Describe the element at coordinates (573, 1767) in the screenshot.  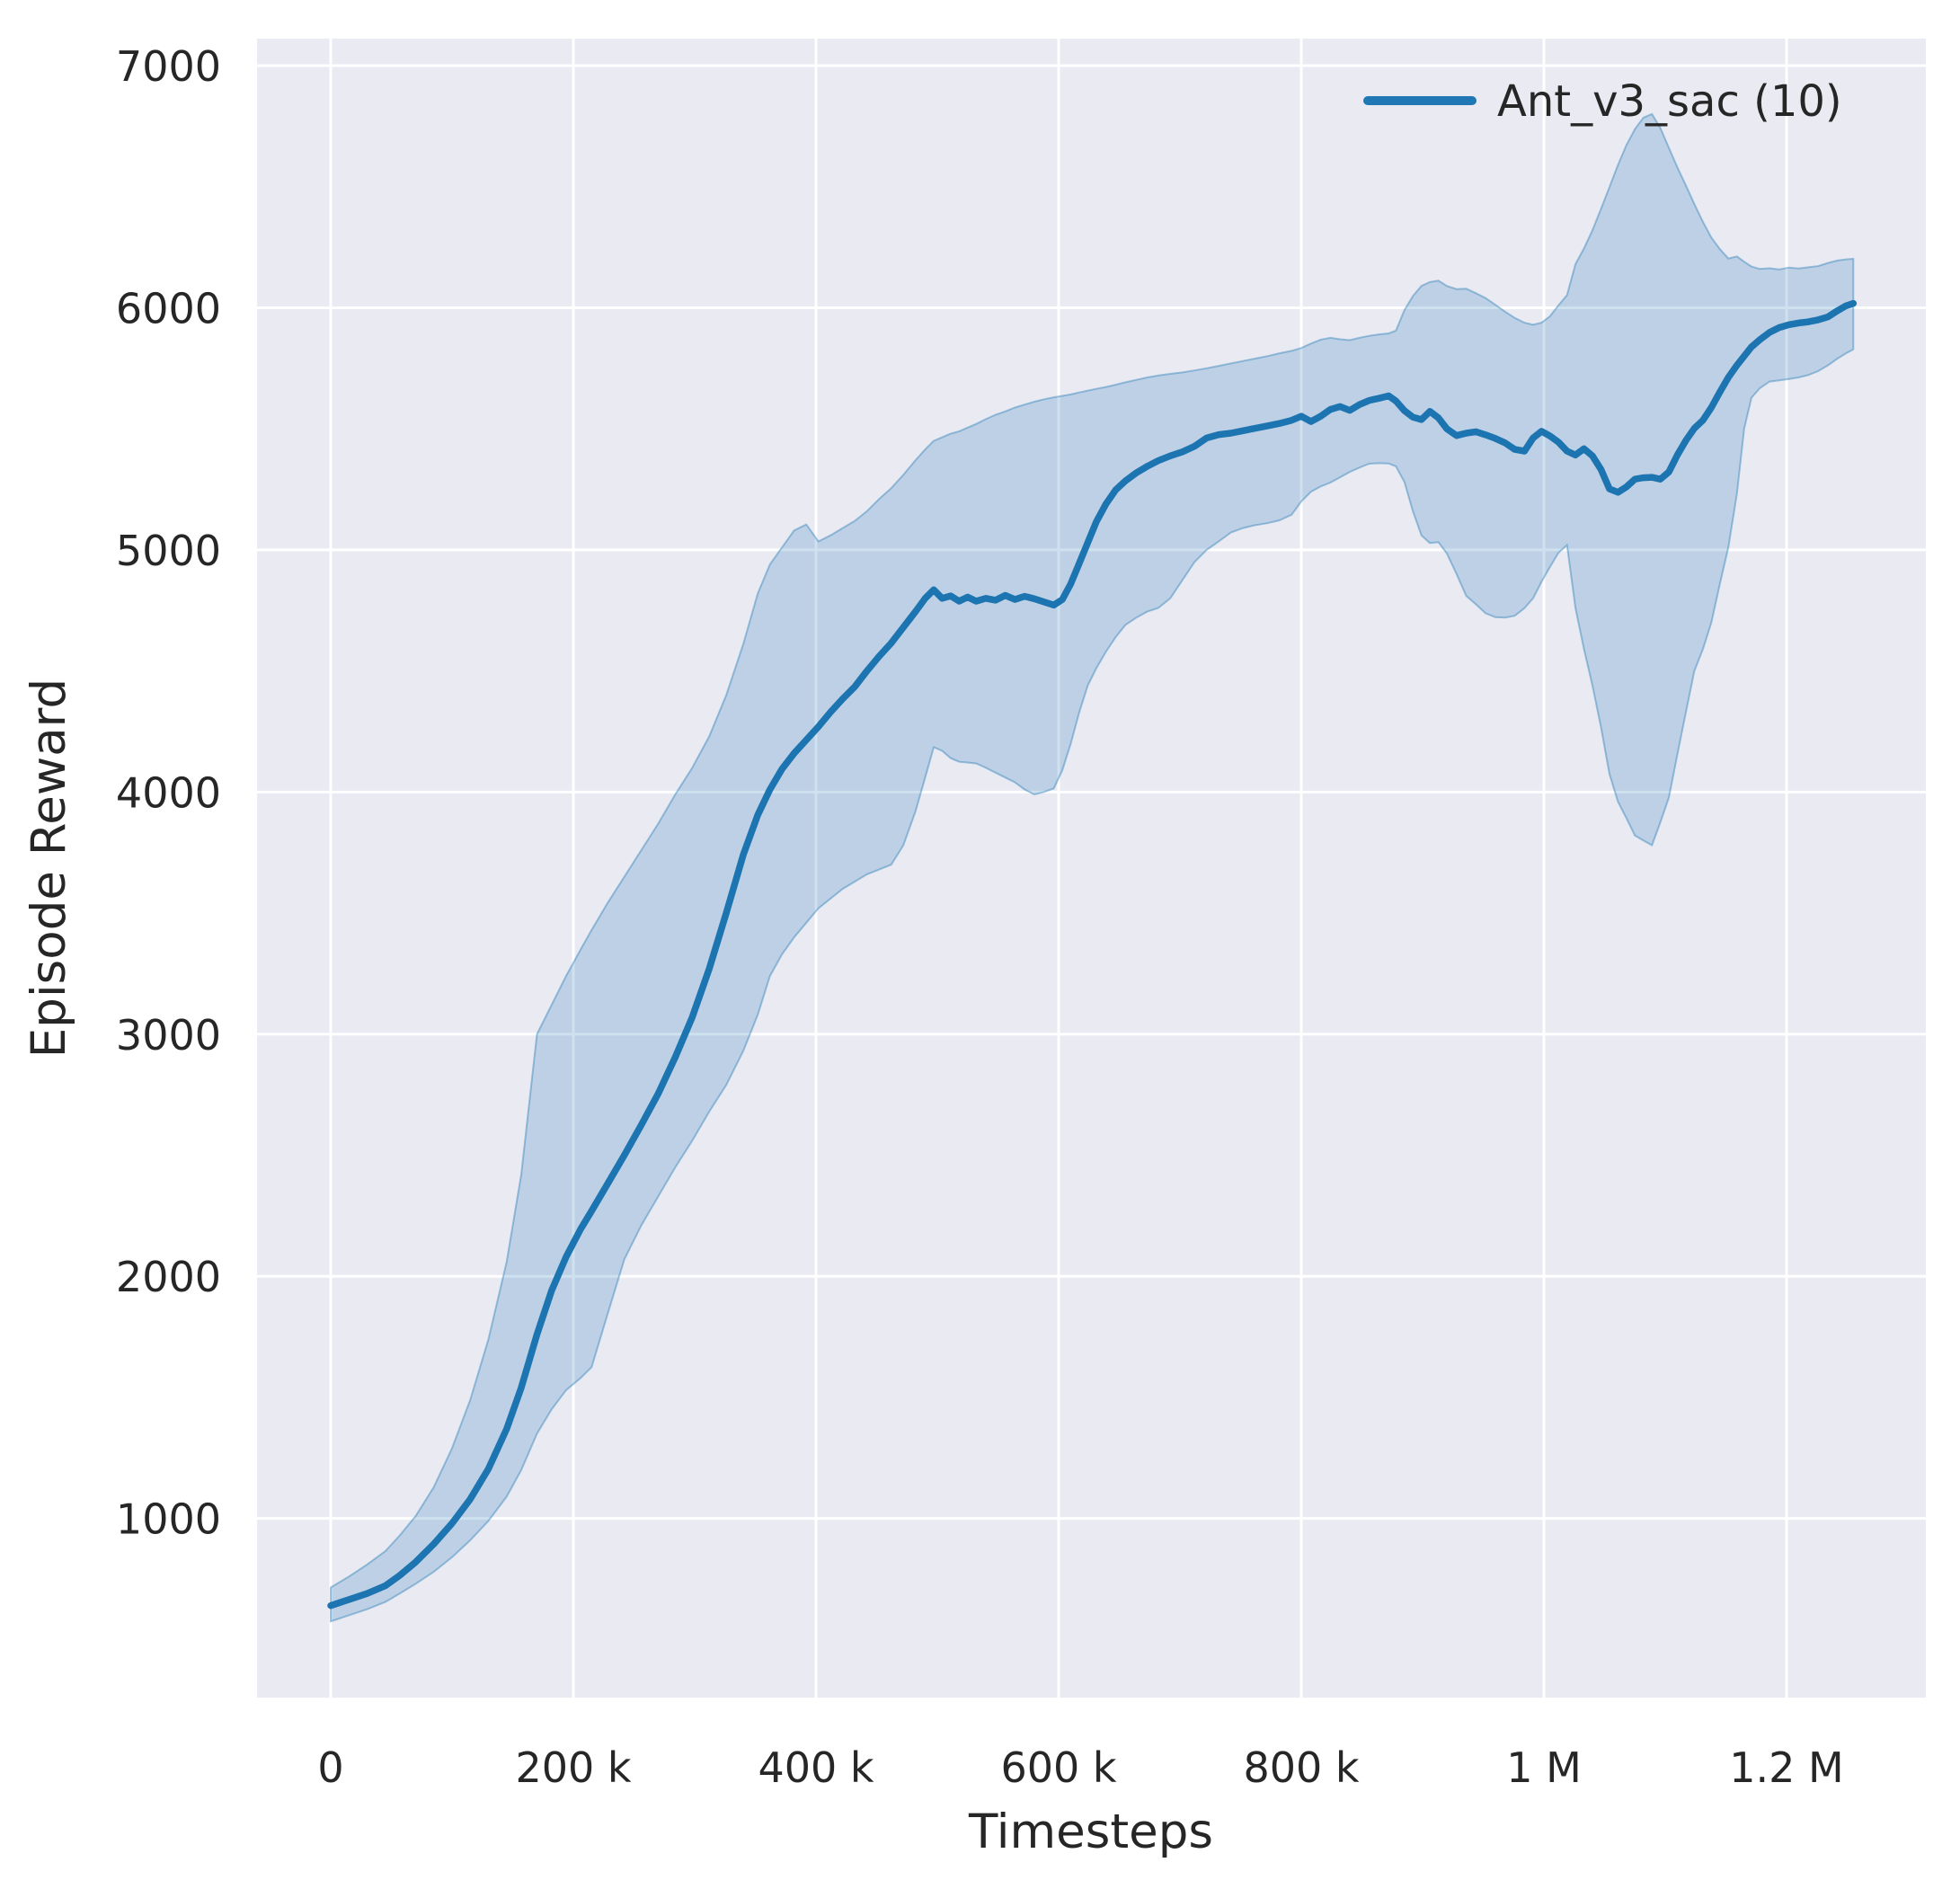
I see `x-tick-label: 200 k` at that location.